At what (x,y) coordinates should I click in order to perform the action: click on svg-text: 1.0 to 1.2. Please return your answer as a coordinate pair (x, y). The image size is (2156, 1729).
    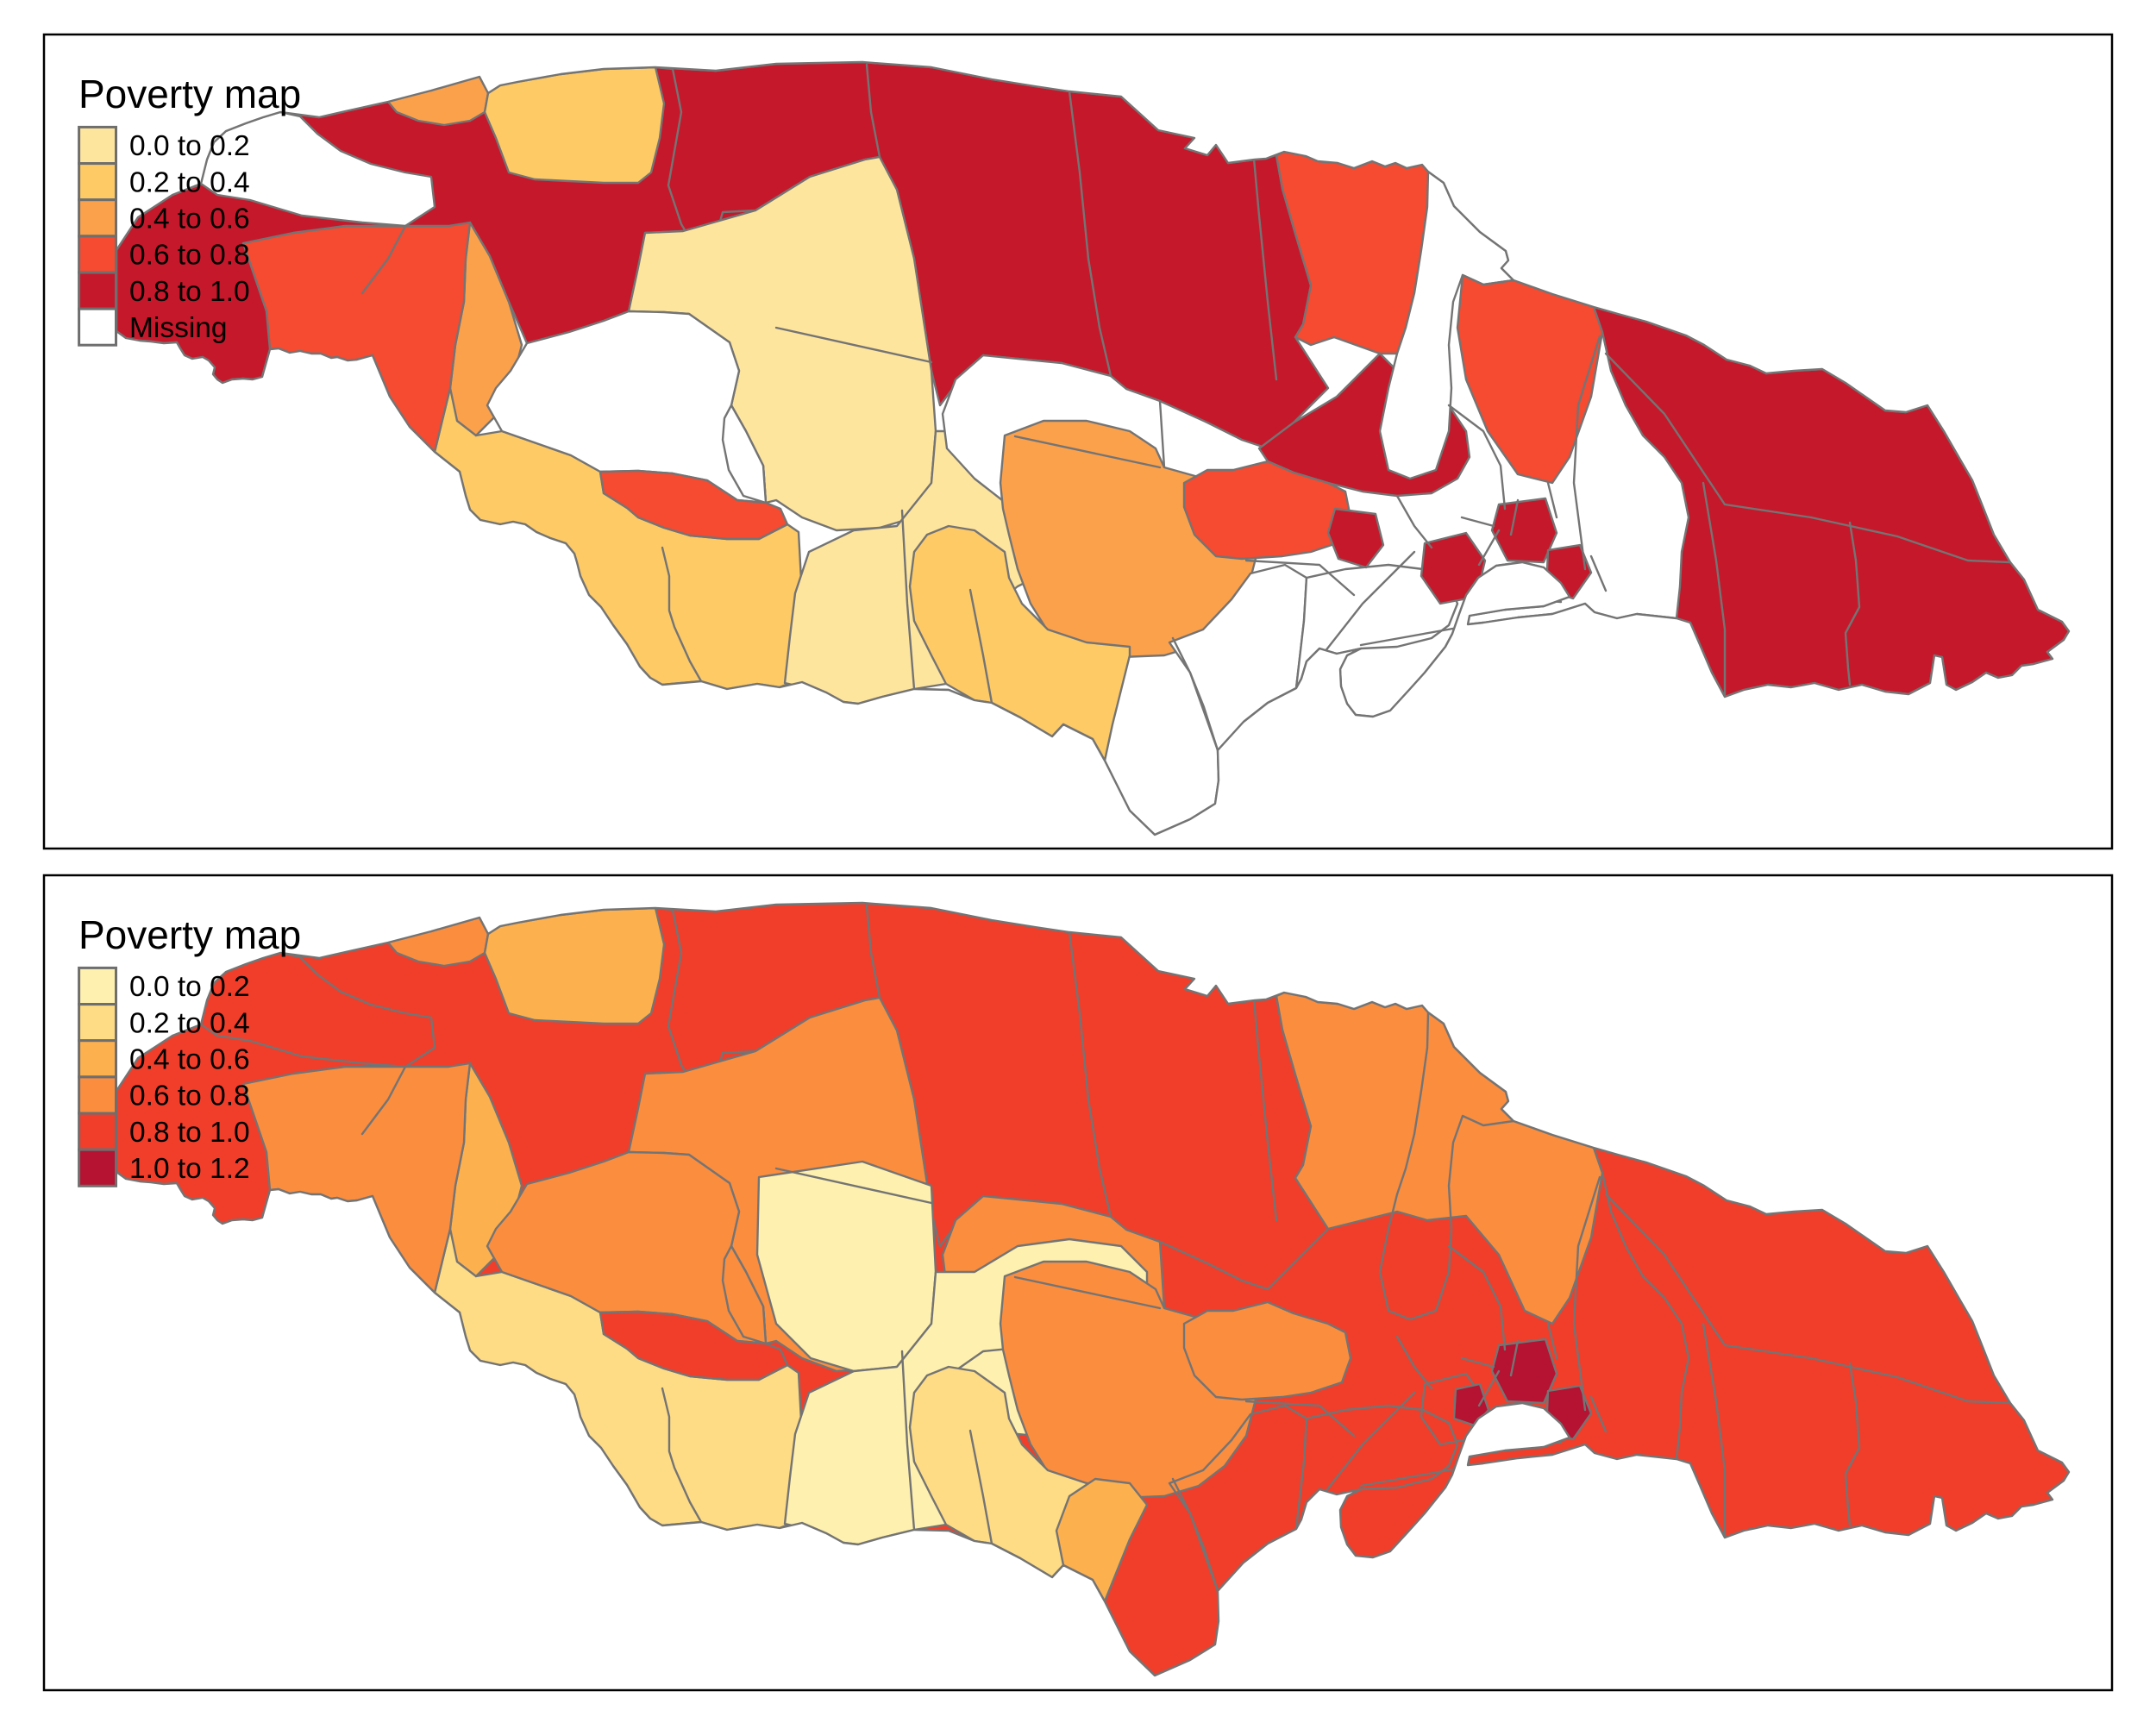
    Looking at the image, I should click on (189, 1169).